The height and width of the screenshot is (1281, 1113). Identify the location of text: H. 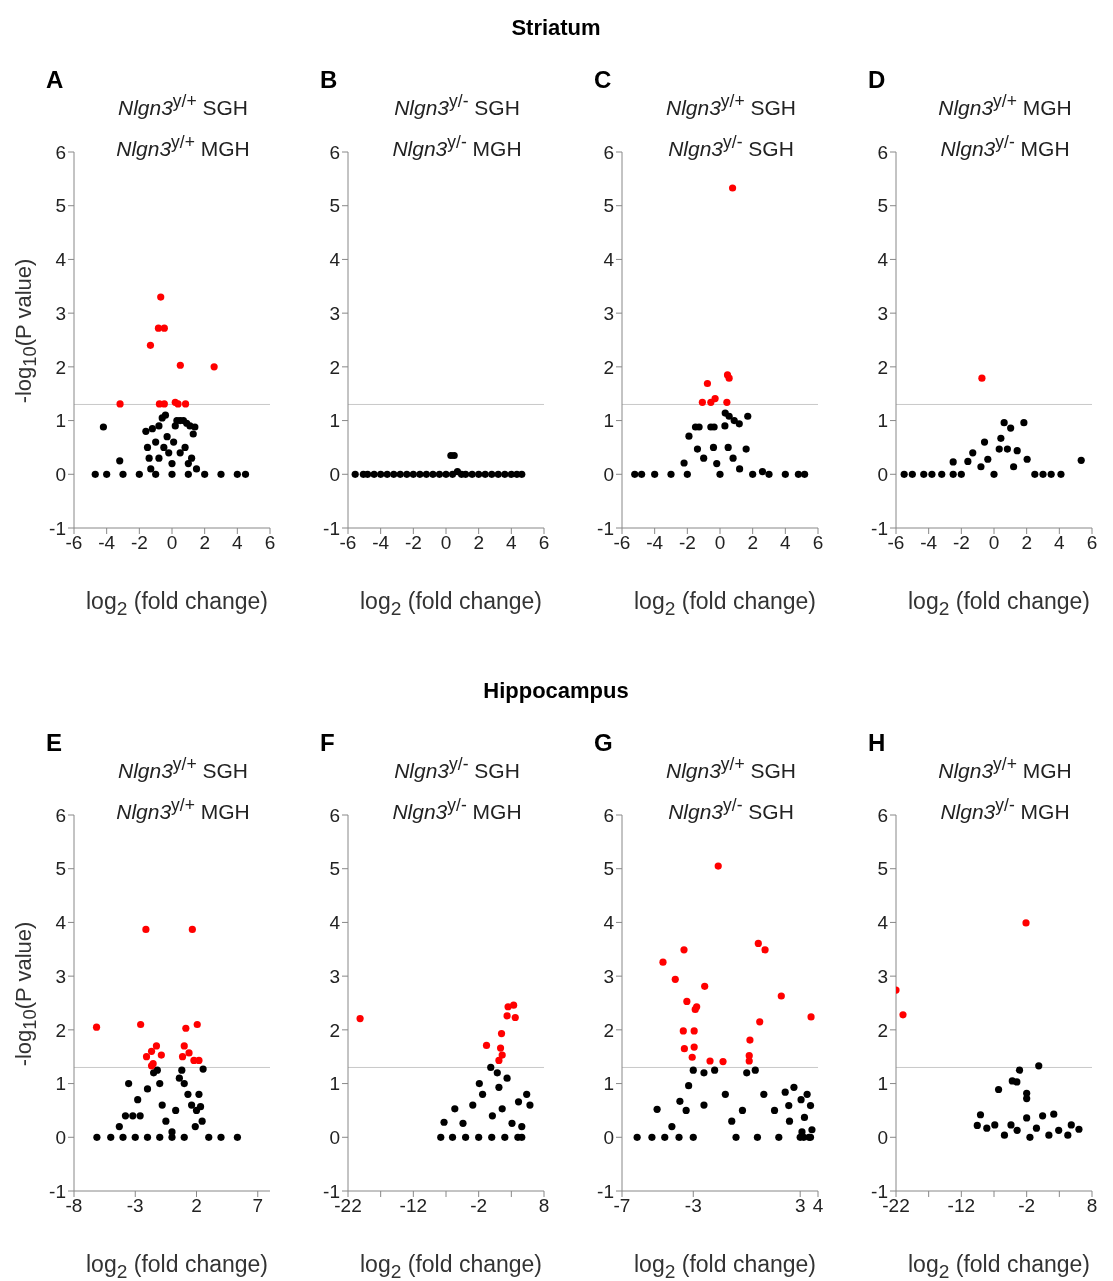
(877, 743).